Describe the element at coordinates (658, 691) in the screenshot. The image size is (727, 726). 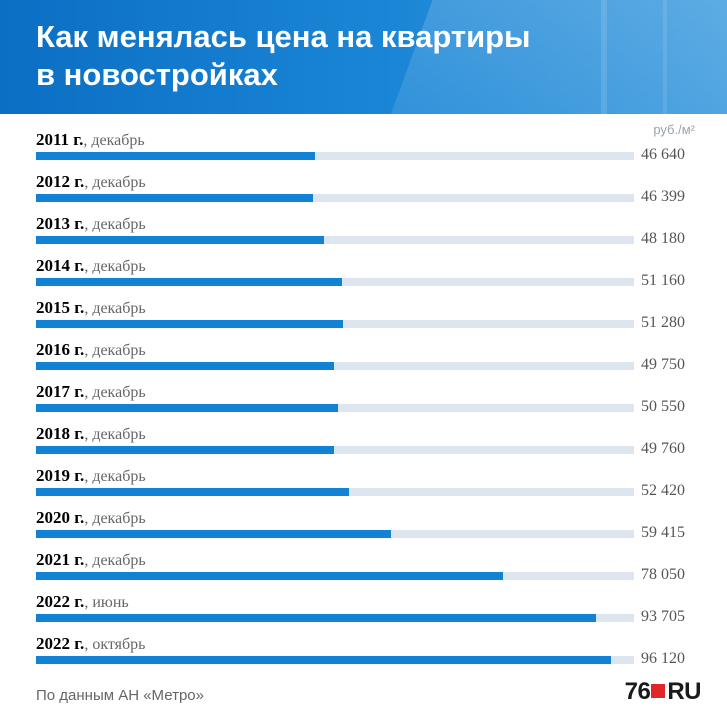
I see `logo-square-icon` at that location.